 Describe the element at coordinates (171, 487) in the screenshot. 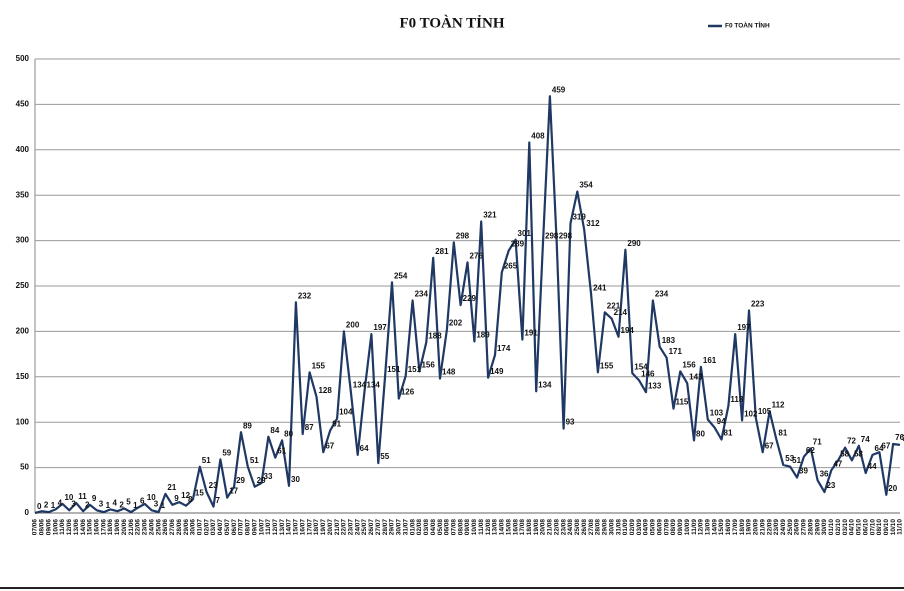

I see `data-label: 21` at that location.